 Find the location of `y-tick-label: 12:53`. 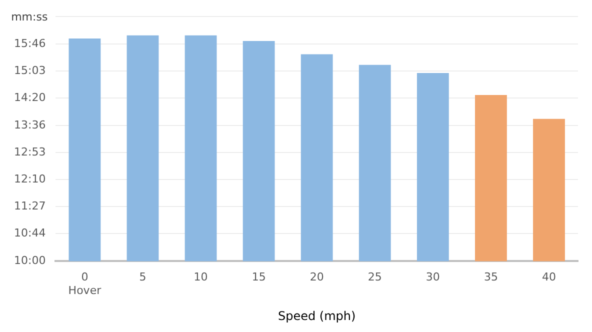

y-tick-label: 12:53 is located at coordinates (30, 152).